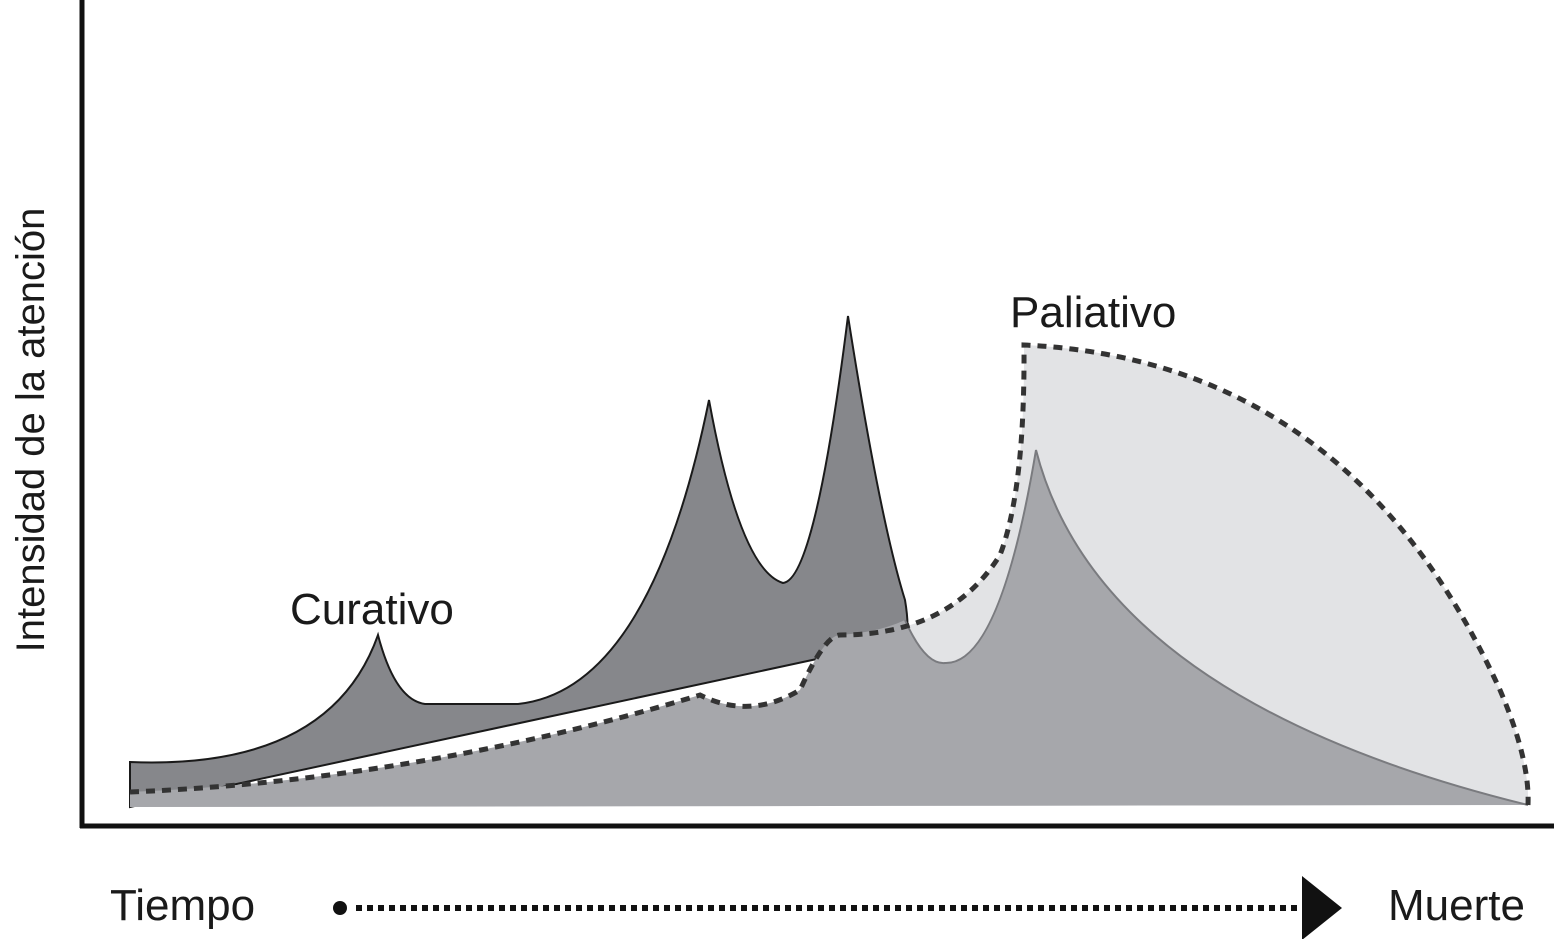 This screenshot has width=1554, height=939. Describe the element at coordinates (1456, 905) in the screenshot. I see `death-label: Muerte` at that location.